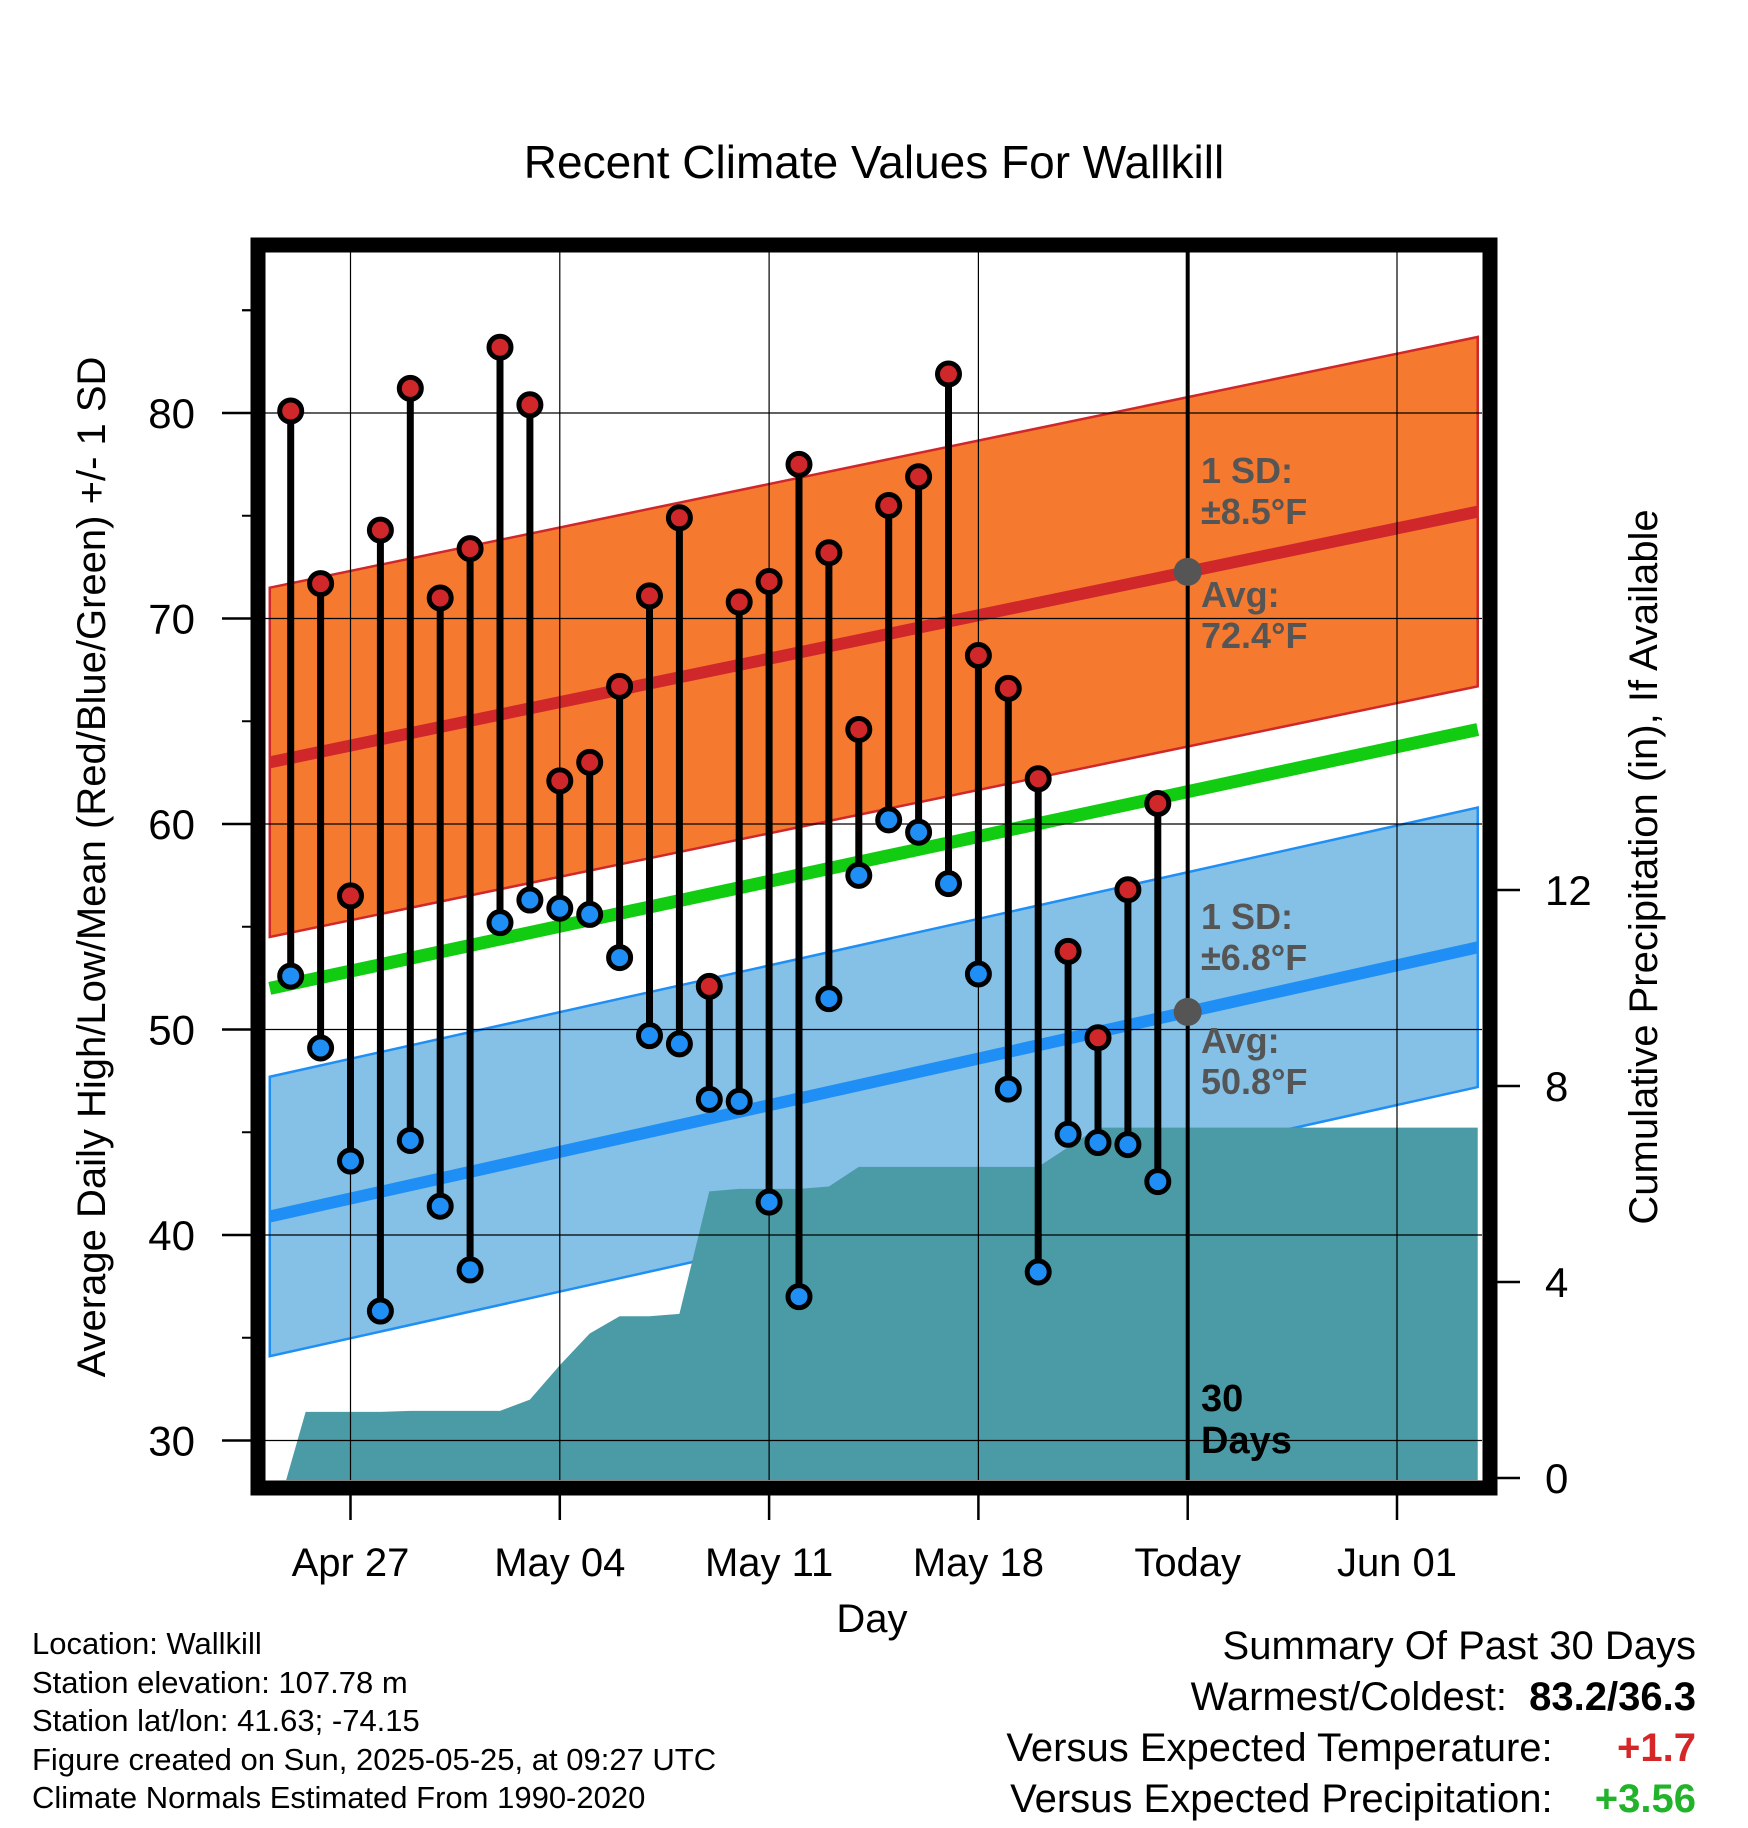 This screenshot has width=1748, height=1828. I want to click on summary-temp-row: Versus Expected Temperature: +1.7, so click(1351, 1748).